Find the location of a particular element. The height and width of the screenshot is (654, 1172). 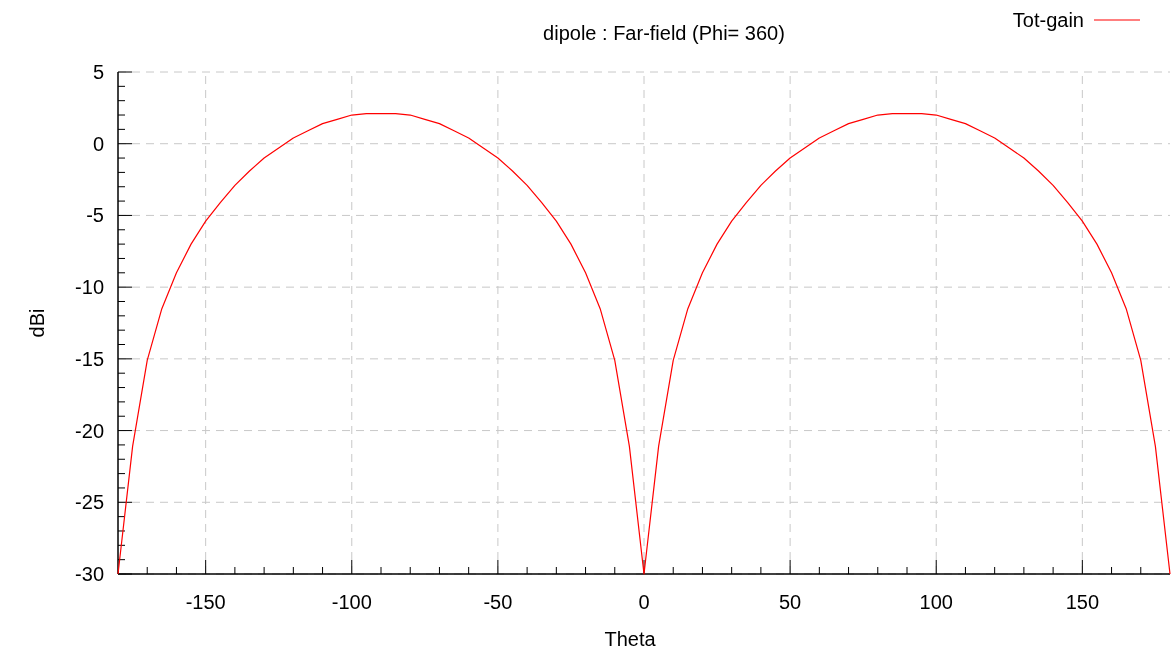

y-tick-label: -20 is located at coordinates (89, 430).